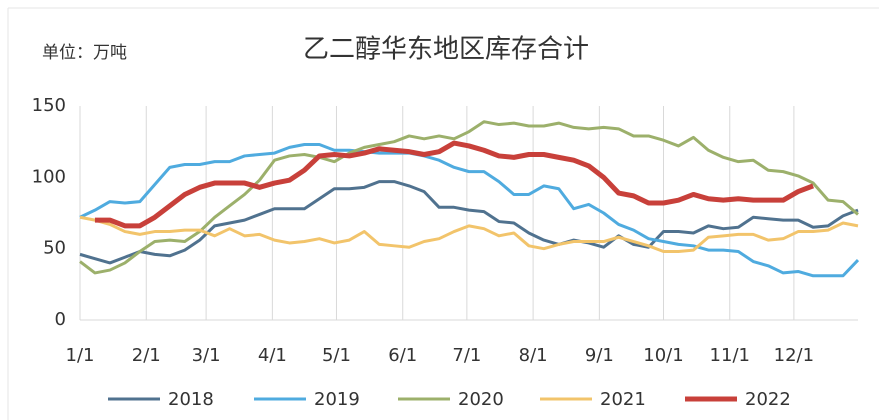  What do you see at coordinates (54, 248) in the screenshot?
I see `y-tick-label: 50` at bounding box center [54, 248].